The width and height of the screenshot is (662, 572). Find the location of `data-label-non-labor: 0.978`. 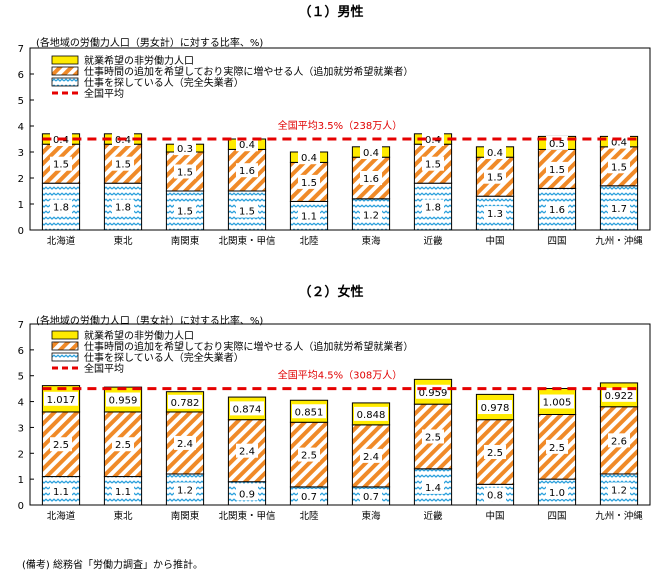

data-label-non-labor: 0.978 is located at coordinates (495, 408).